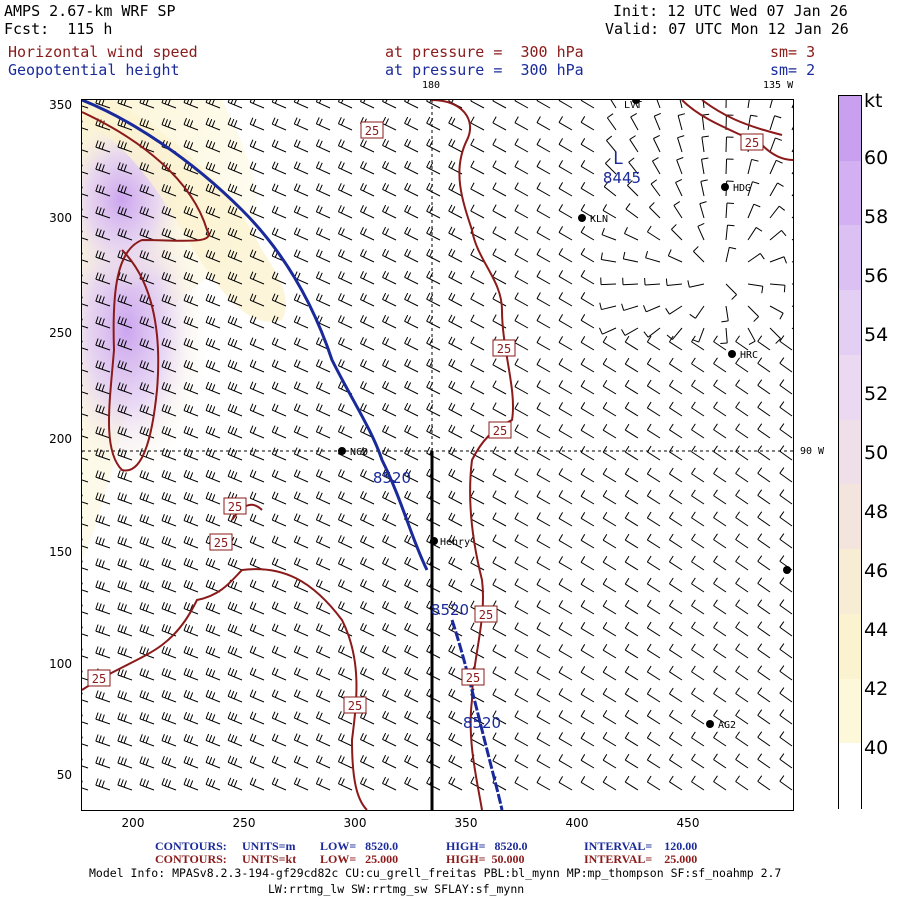 The height and width of the screenshot is (900, 900). What do you see at coordinates (793, 70) in the screenshot?
I see `field2-smoothing: sm= 2` at bounding box center [793, 70].